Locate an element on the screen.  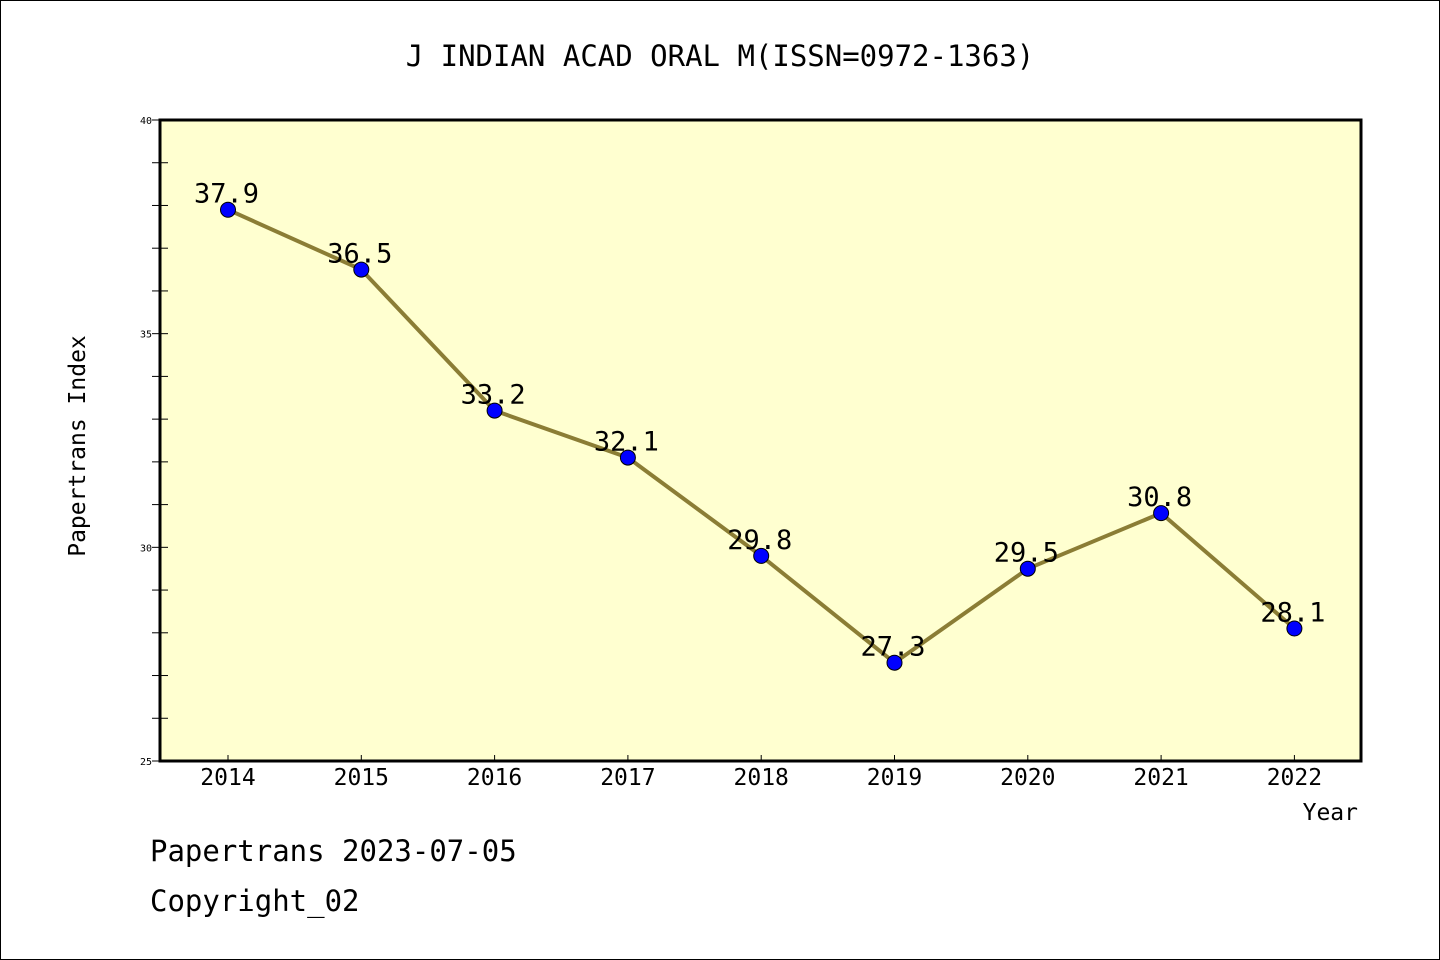
y-axis-tick-labels: 25 30 35 40 is located at coordinates (146, 442).